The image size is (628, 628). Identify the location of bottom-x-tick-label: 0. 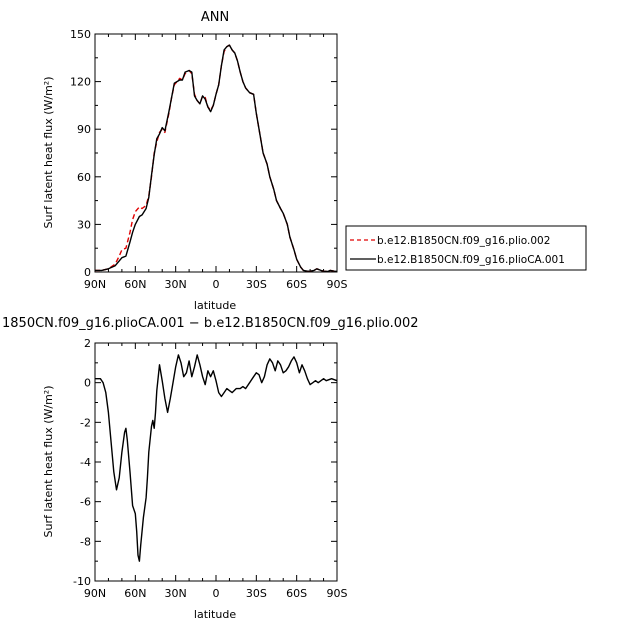
(216, 593).